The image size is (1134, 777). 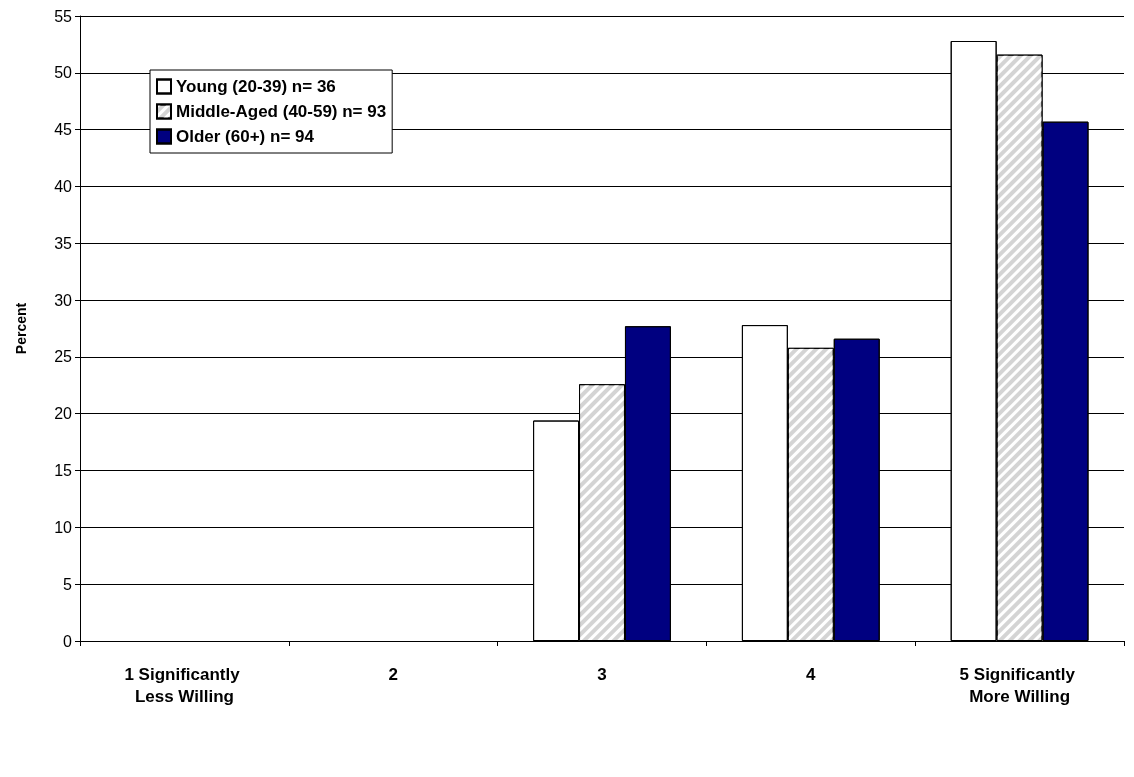 I want to click on x-tick-label: 2, so click(x=393, y=674).